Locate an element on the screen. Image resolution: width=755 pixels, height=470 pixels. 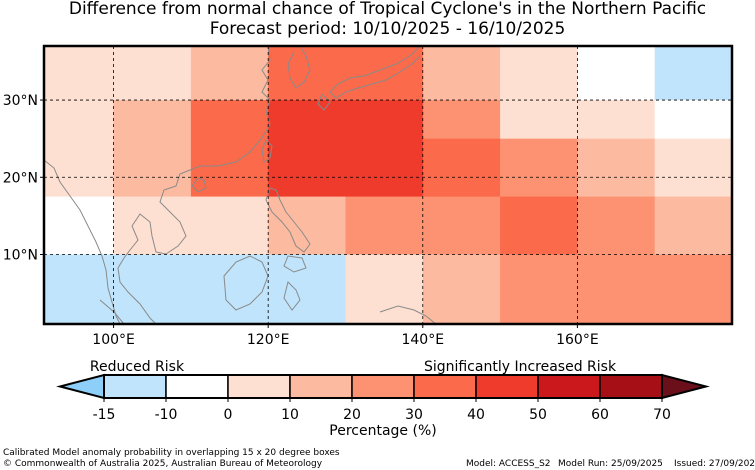
colorbar-tick-label: 20 is located at coordinates (352, 415).